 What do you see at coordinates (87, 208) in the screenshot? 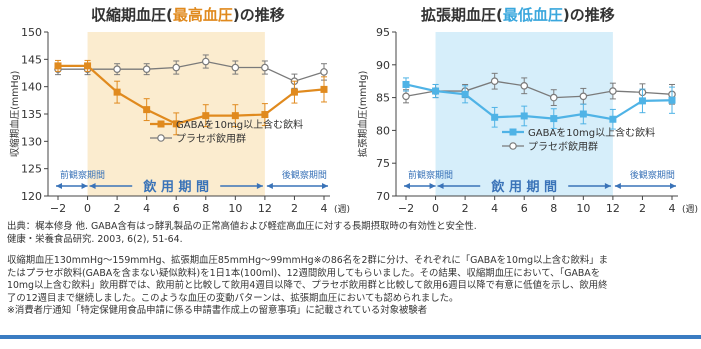
I see `x-tick-label: 0` at bounding box center [87, 208].